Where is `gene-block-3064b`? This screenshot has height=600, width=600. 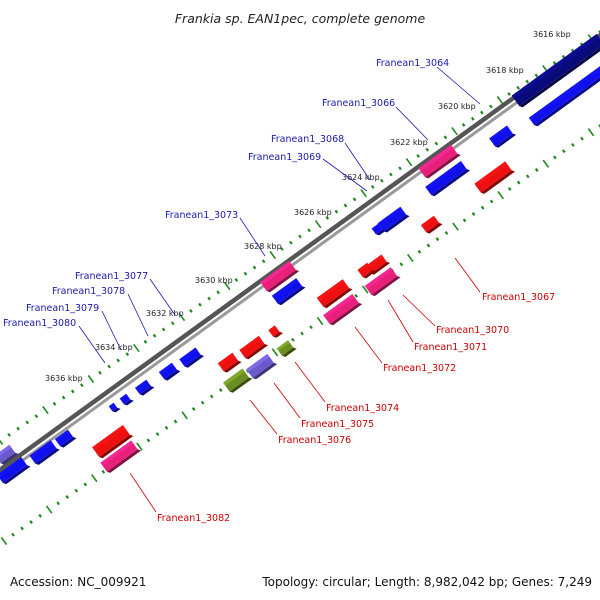 gene-block-3064b is located at coordinates (564, 96).